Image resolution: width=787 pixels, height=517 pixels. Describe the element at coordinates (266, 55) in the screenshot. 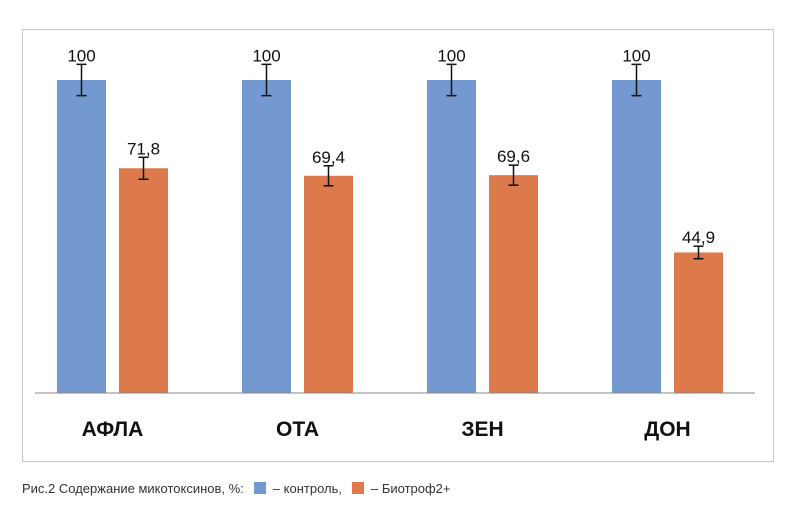

I see `value-label-control-2: 100` at that location.